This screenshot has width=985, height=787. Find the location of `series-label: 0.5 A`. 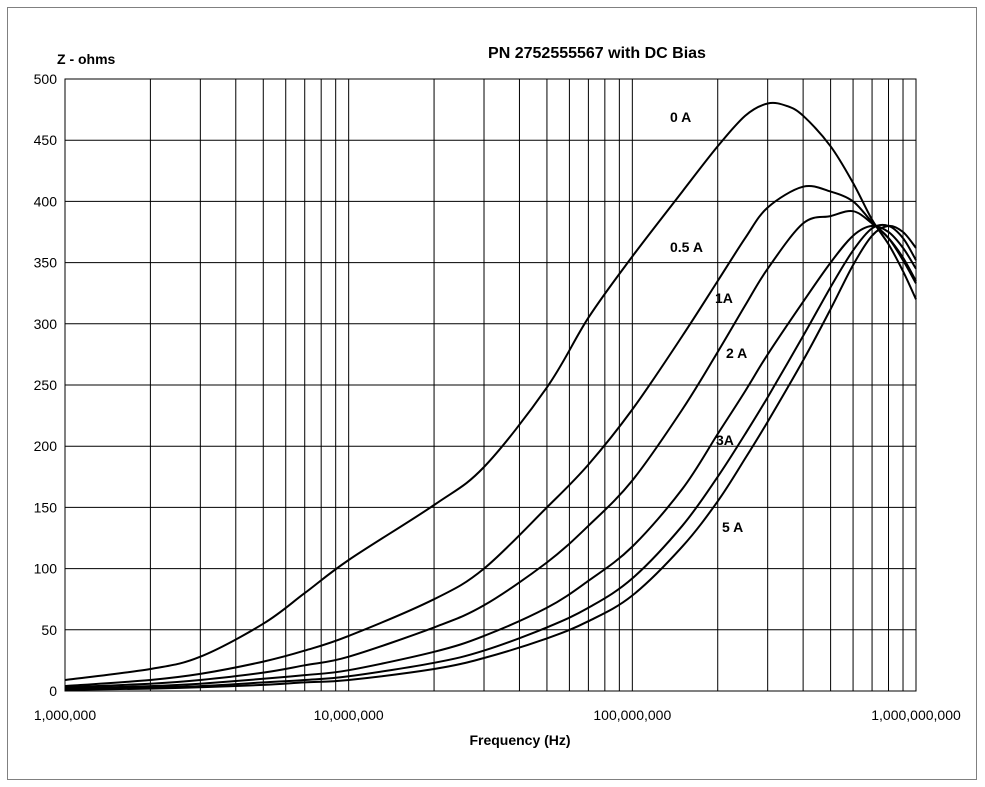

series-label: 0.5 A is located at coordinates (686, 247).